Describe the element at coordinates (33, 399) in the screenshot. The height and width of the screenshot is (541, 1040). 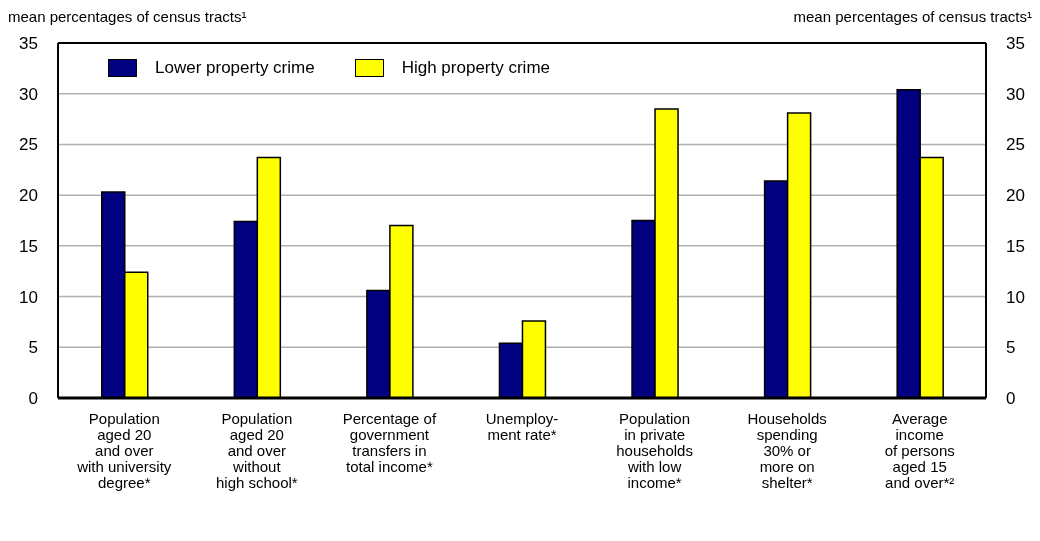
I see `y-tick-label: 0` at that location.